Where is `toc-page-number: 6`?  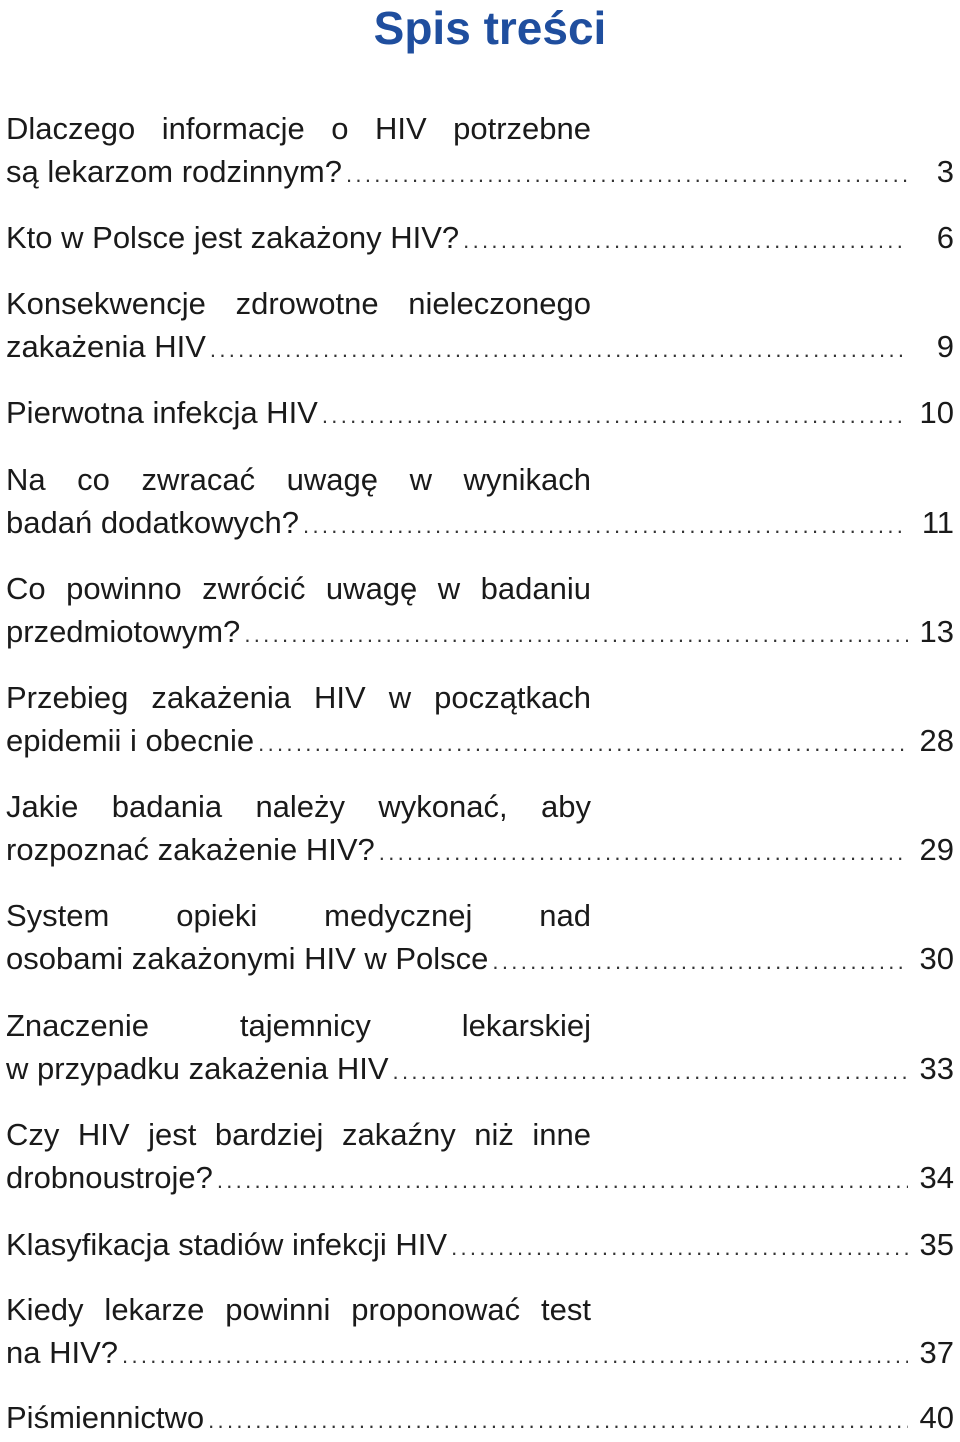
toc-page-number: 6 is located at coordinates (945, 237).